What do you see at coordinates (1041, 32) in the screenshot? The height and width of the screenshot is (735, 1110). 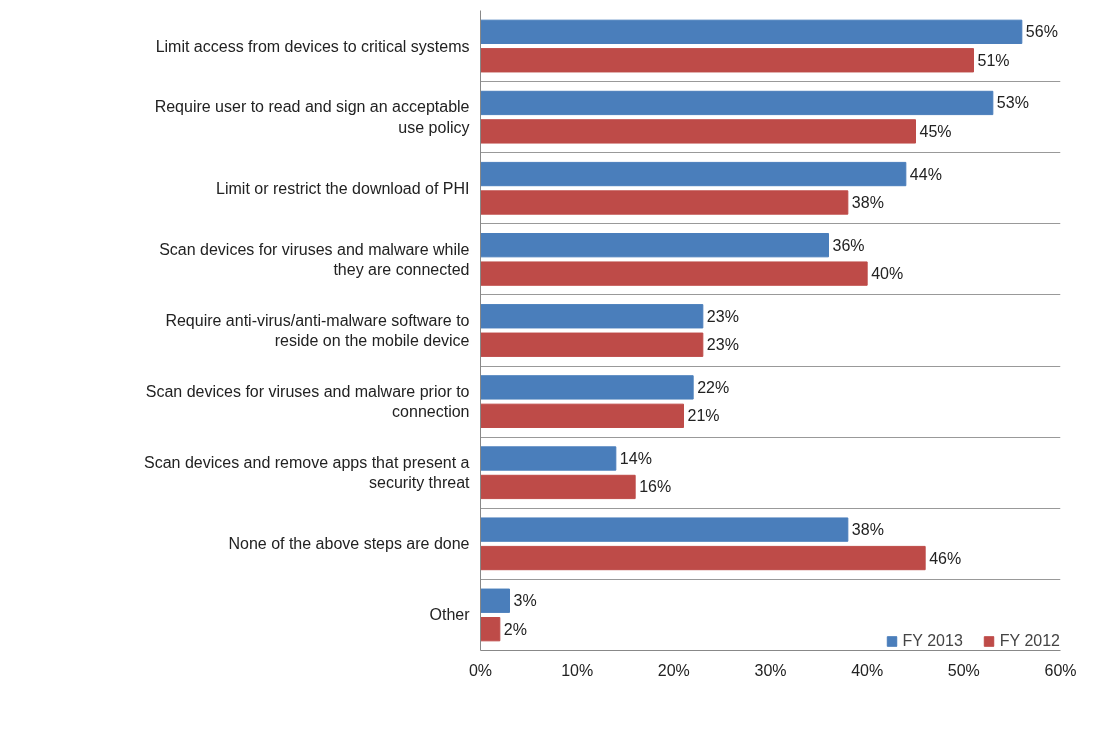 I see `data-label: 56%` at bounding box center [1041, 32].